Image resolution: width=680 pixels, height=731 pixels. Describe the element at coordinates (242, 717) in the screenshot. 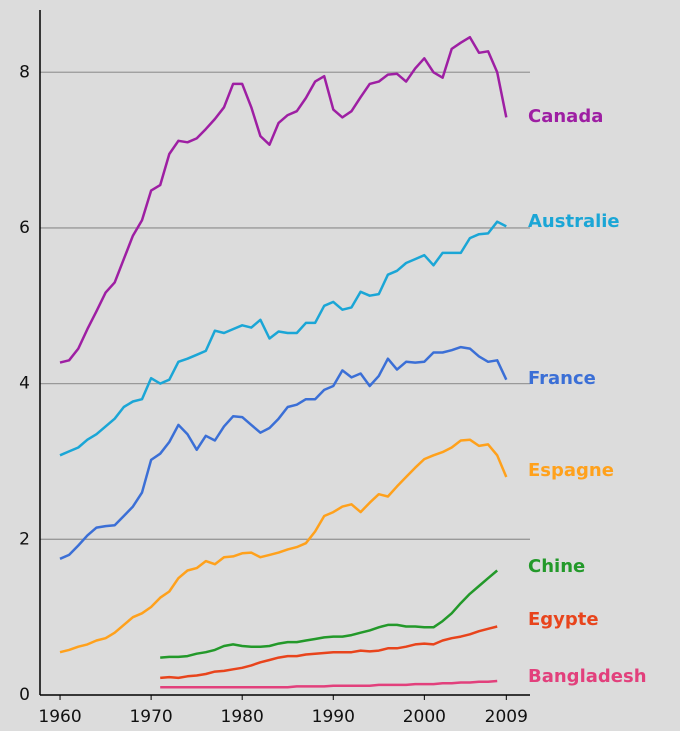

I see `x-tick-label: 1980` at that location.